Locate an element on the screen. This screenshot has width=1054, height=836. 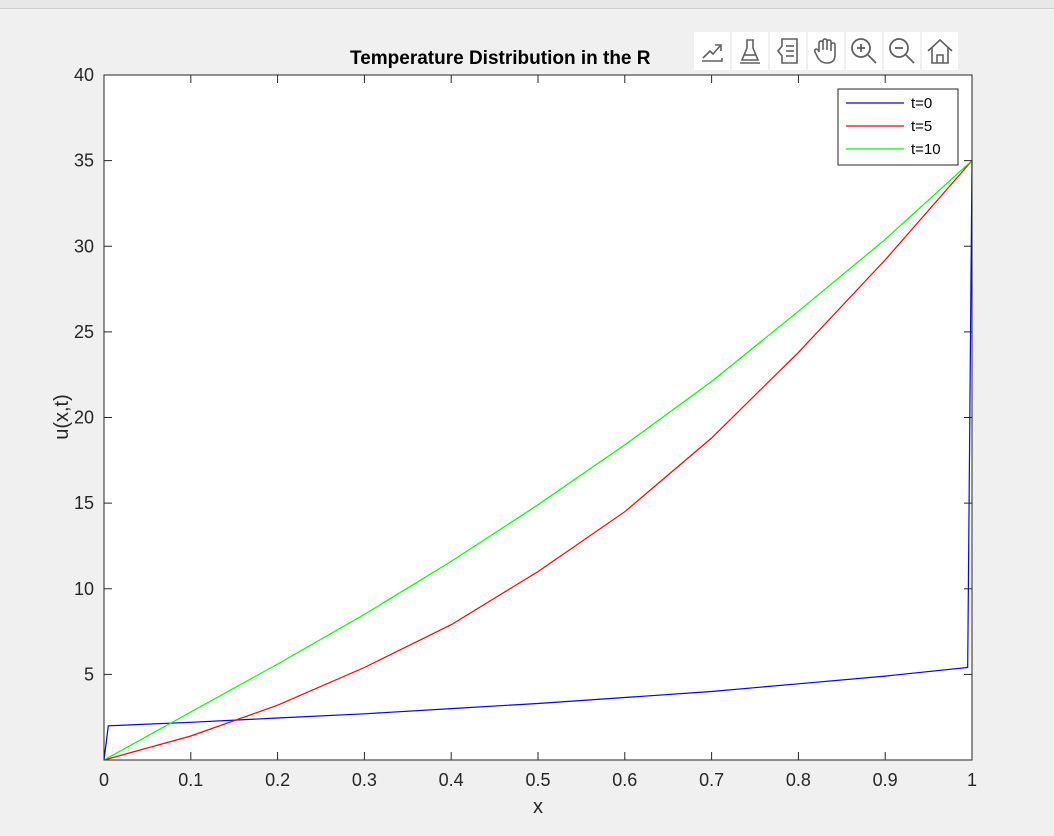
legend: t=0 t=5 t=10 is located at coordinates (898, 127).